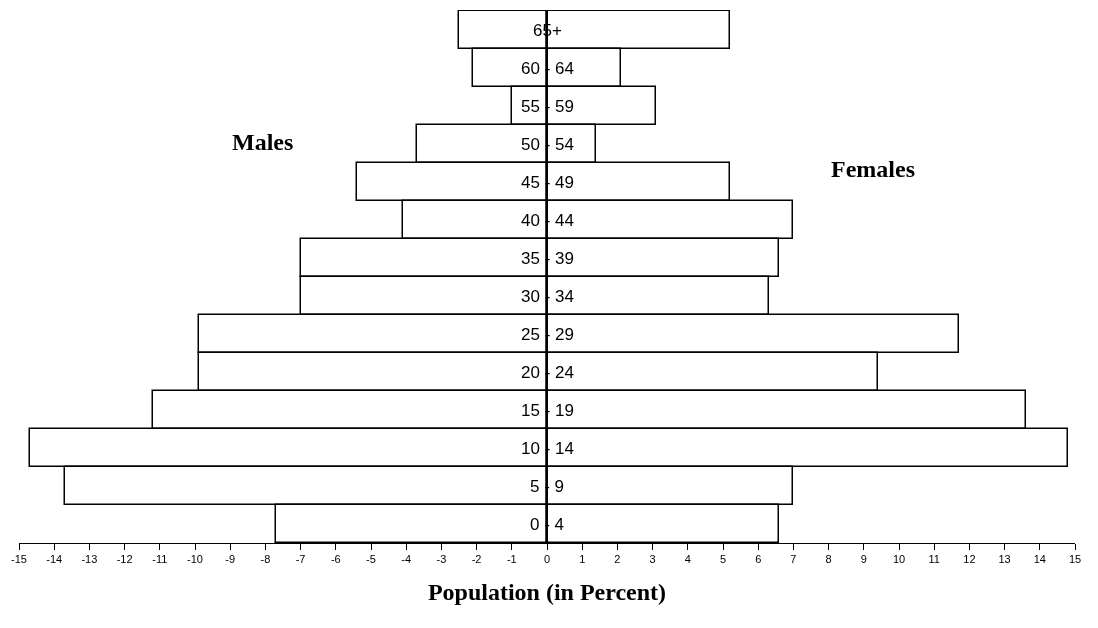 Image resolution: width=1098 pixels, height=628 pixels. I want to click on x-tick-label: 6, so click(758, 559).